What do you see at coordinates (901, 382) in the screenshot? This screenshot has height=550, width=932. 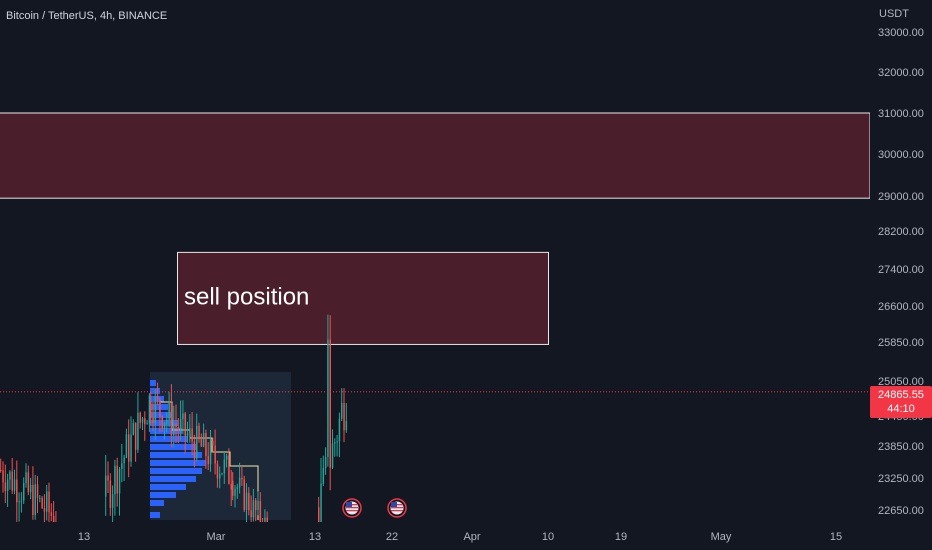 I see `price-tick-label: 25050.00` at bounding box center [901, 382].